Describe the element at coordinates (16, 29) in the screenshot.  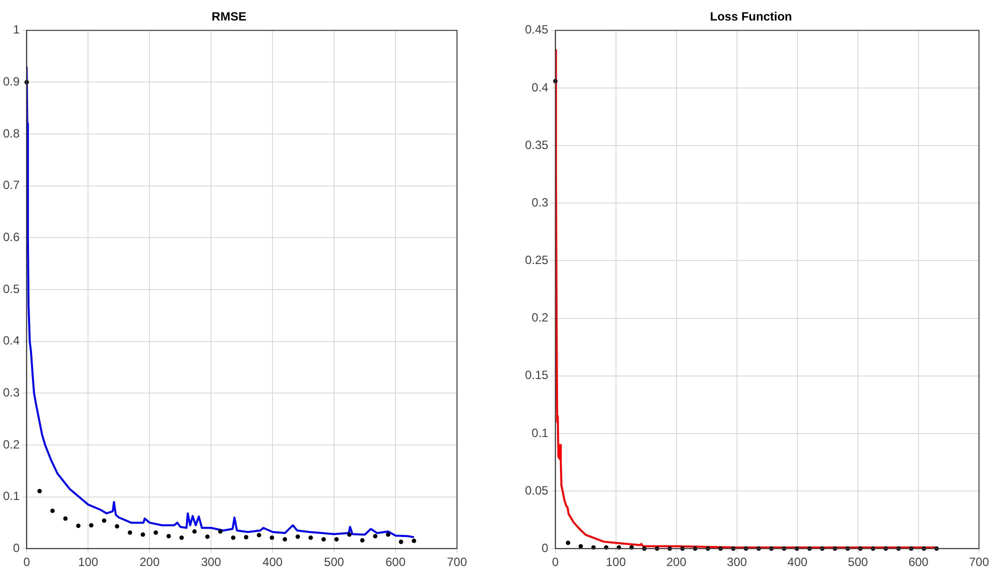
I see `y-tick-label: 1` at that location.